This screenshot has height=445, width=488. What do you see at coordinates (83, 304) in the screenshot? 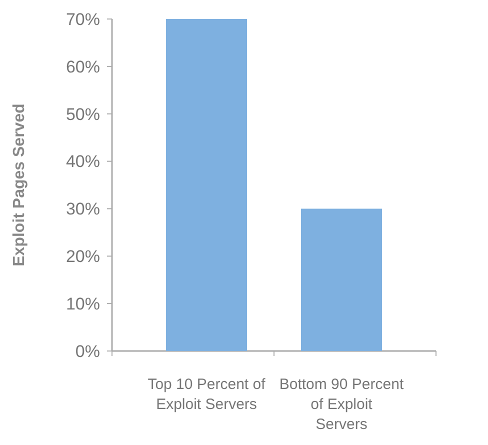
I see `y-tick-label: 10%` at bounding box center [83, 304].